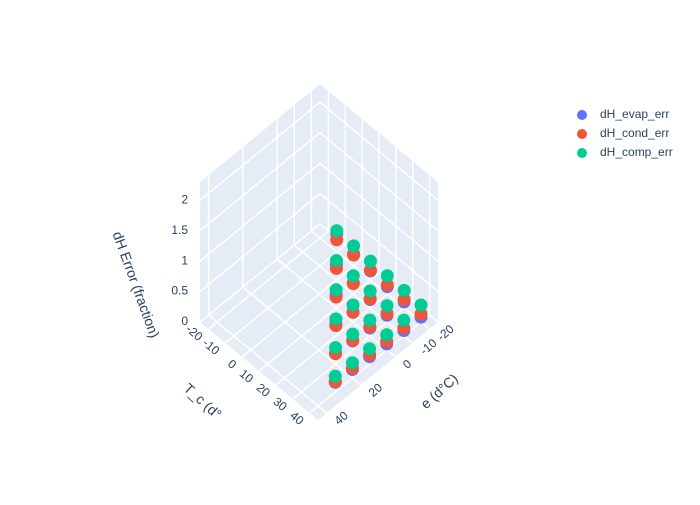  Describe the element at coordinates (184, 199) in the screenshot. I see `z-tick-label: 2` at that location.